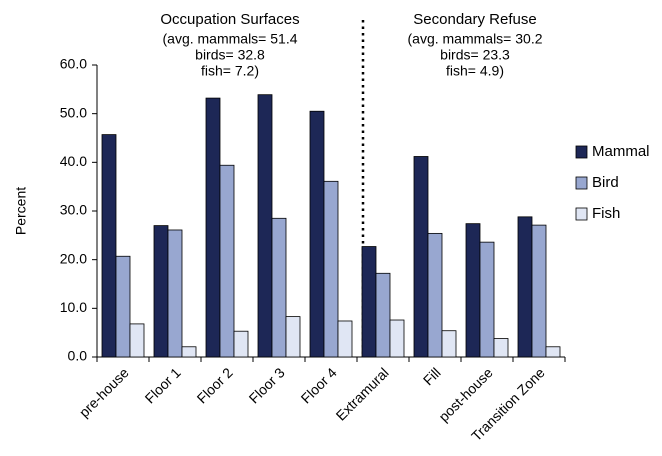  Describe the element at coordinates (21, 211) in the screenshot. I see `y-axis-label: Percent` at that location.